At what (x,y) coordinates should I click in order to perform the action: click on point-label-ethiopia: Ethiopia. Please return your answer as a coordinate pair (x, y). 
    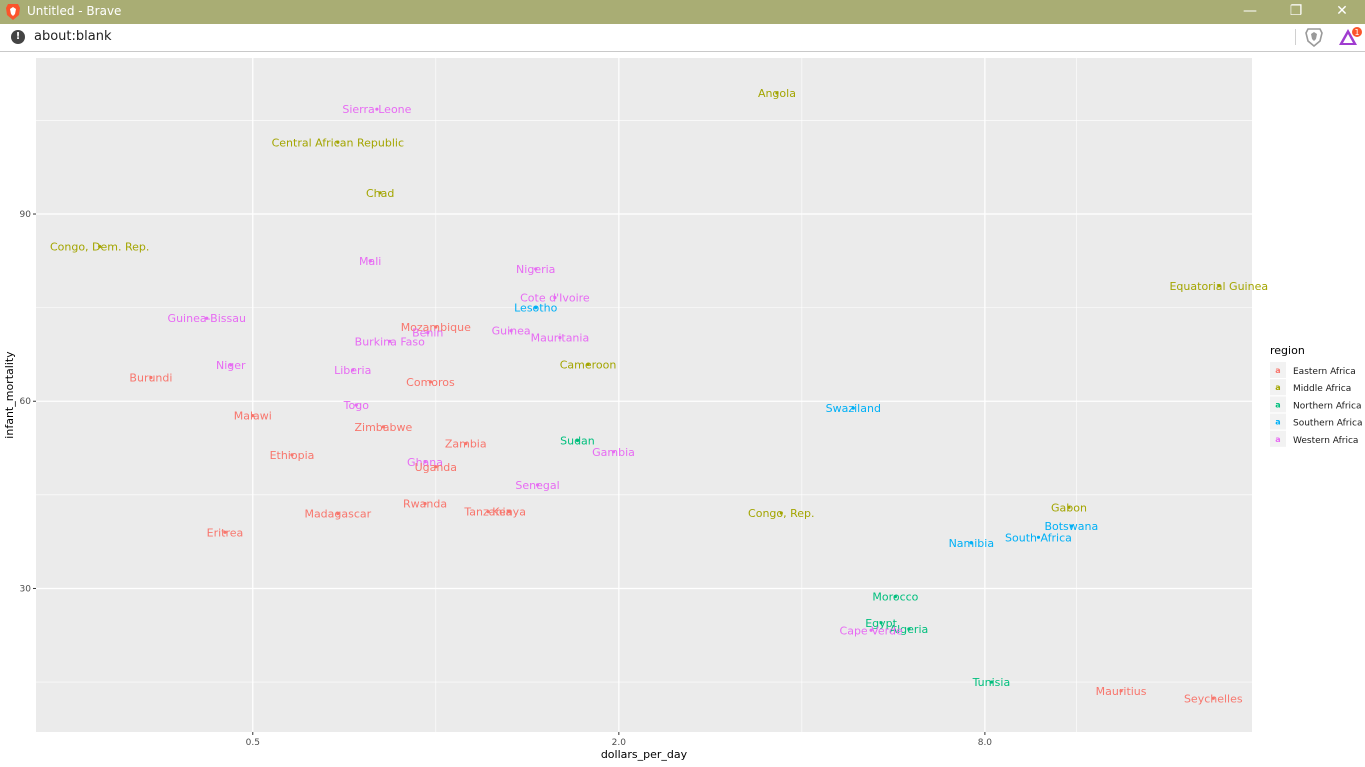
    Looking at the image, I should click on (292, 455).